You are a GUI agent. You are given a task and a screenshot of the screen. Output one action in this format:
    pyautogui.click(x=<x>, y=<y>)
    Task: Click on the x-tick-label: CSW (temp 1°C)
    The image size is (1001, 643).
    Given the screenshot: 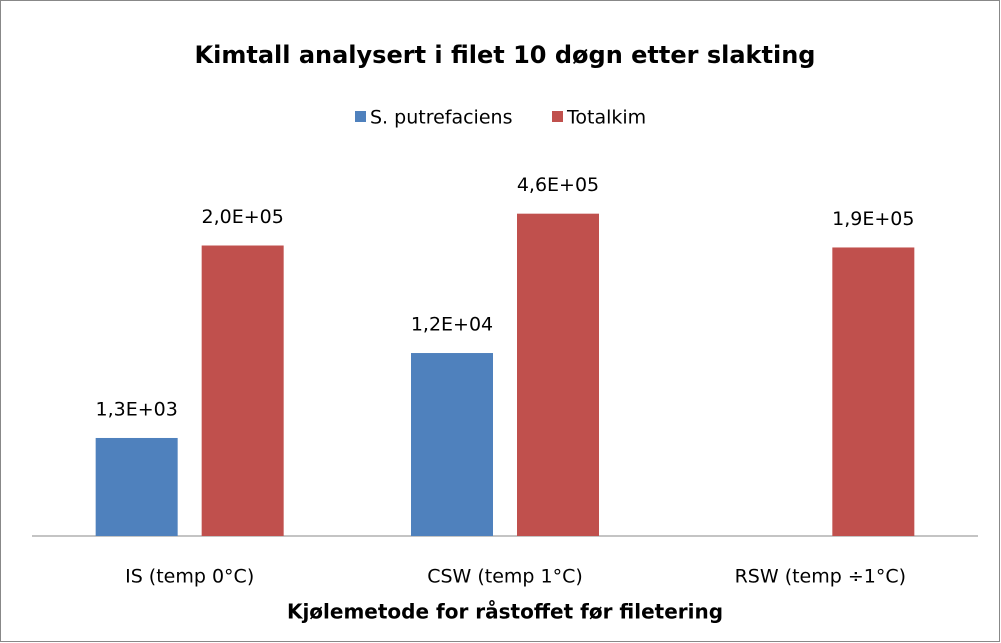 What is the action you would take?
    pyautogui.click(x=505, y=577)
    